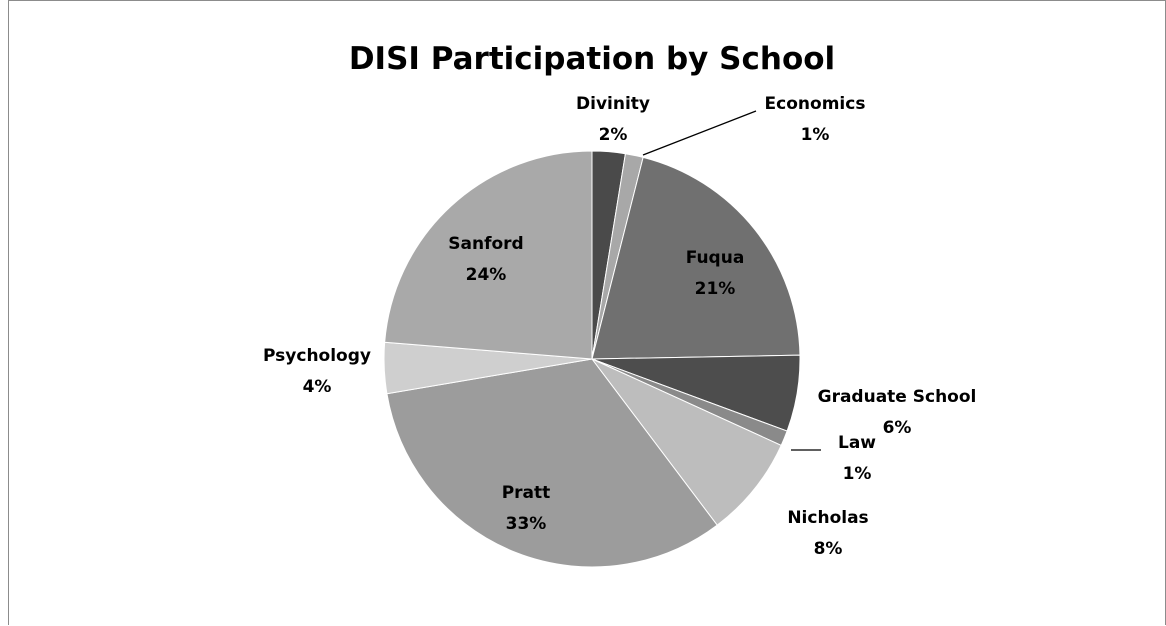 This screenshot has width=1166, height=626. I want to click on pie-slice-sanford, so click(488, 255).